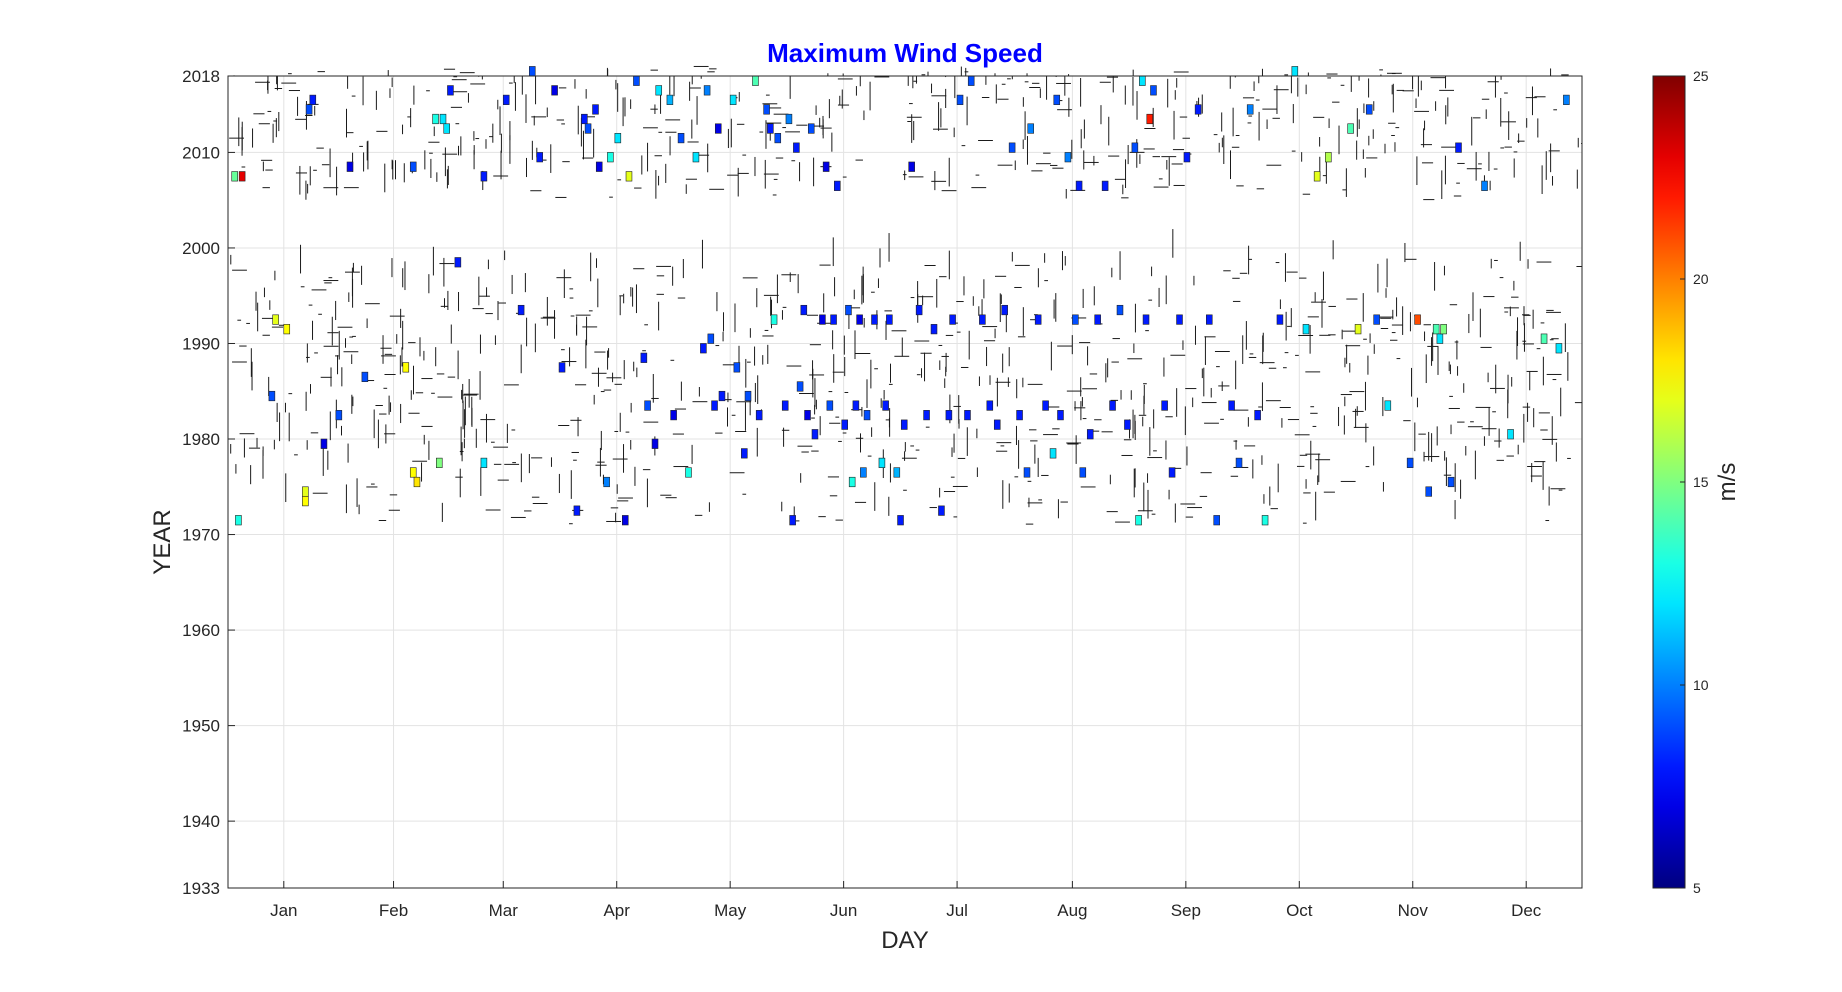  I want to click on x-tick-label: Feb, so click(393, 910).